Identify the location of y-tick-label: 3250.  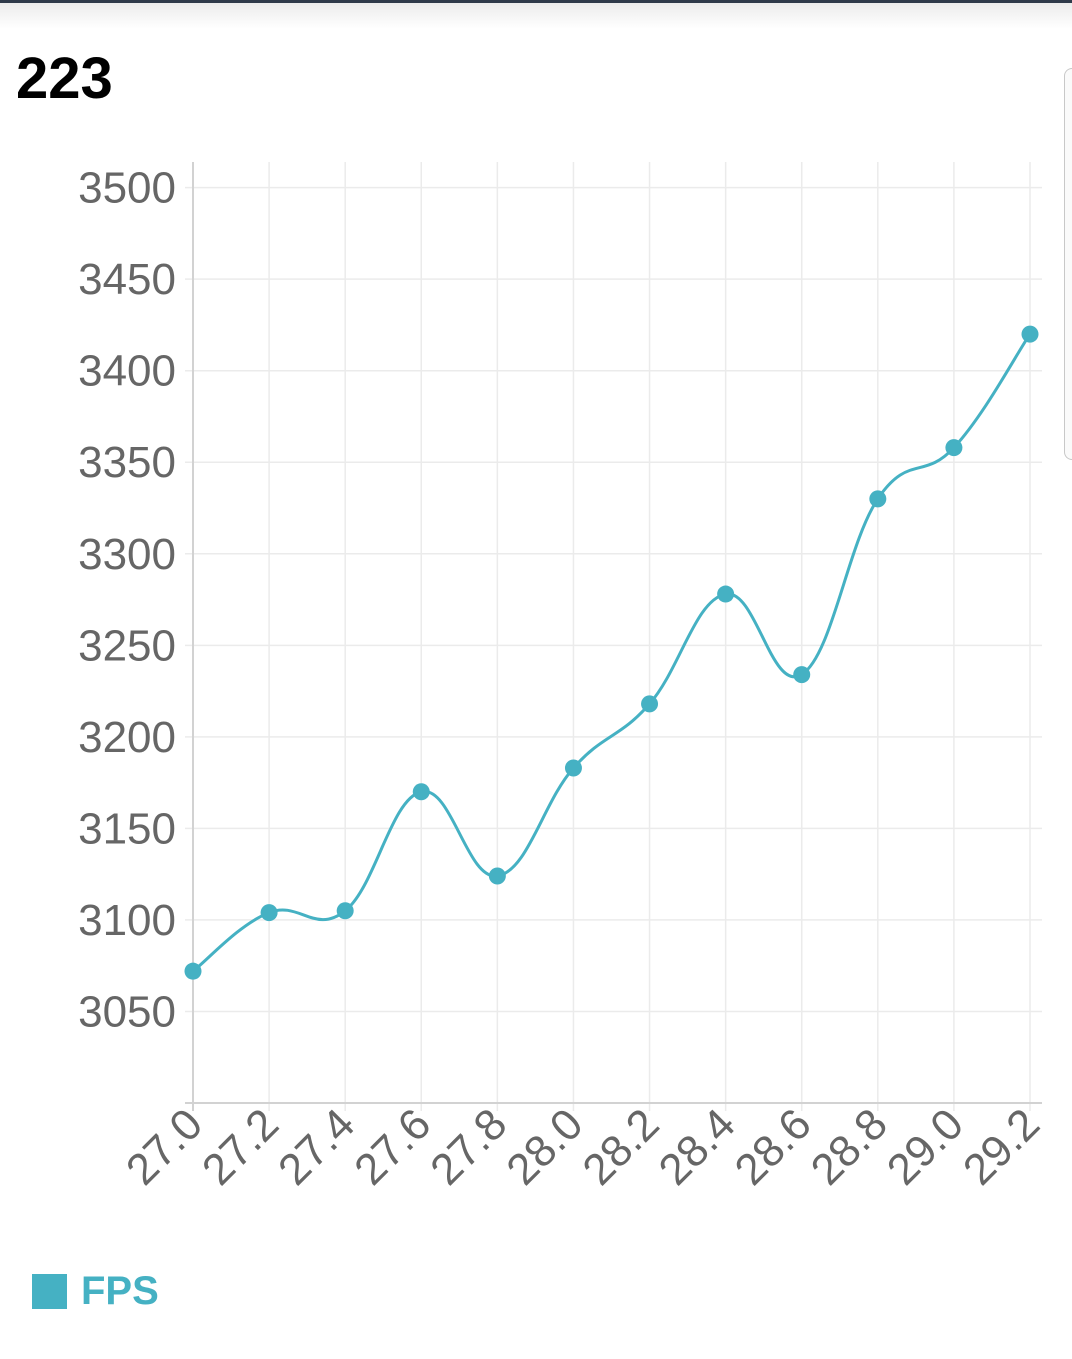
(127, 645).